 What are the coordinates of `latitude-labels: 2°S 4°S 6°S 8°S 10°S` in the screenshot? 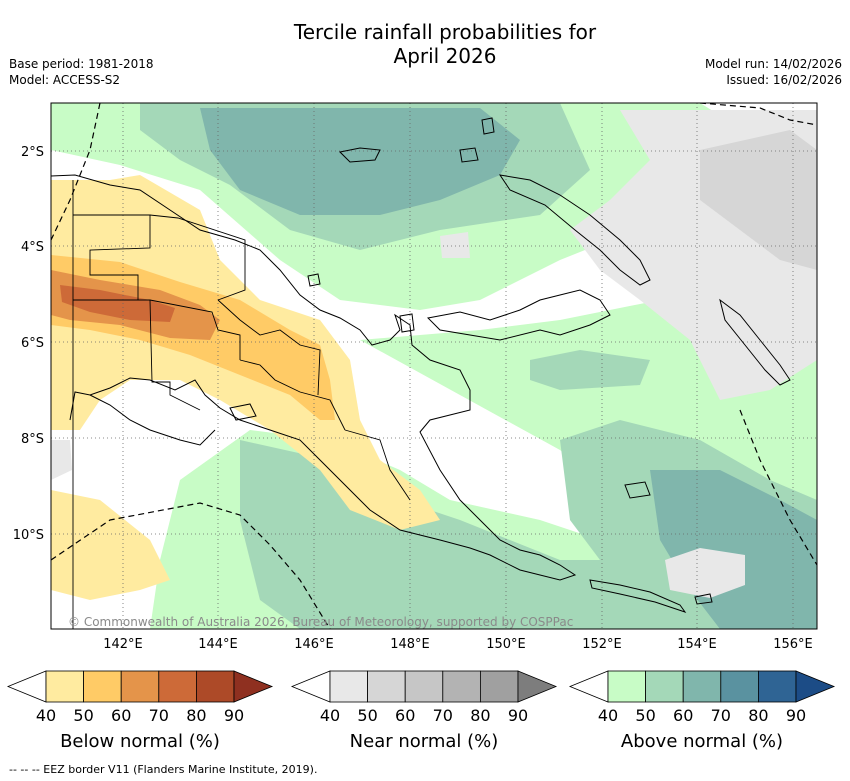 It's located at (28, 344).